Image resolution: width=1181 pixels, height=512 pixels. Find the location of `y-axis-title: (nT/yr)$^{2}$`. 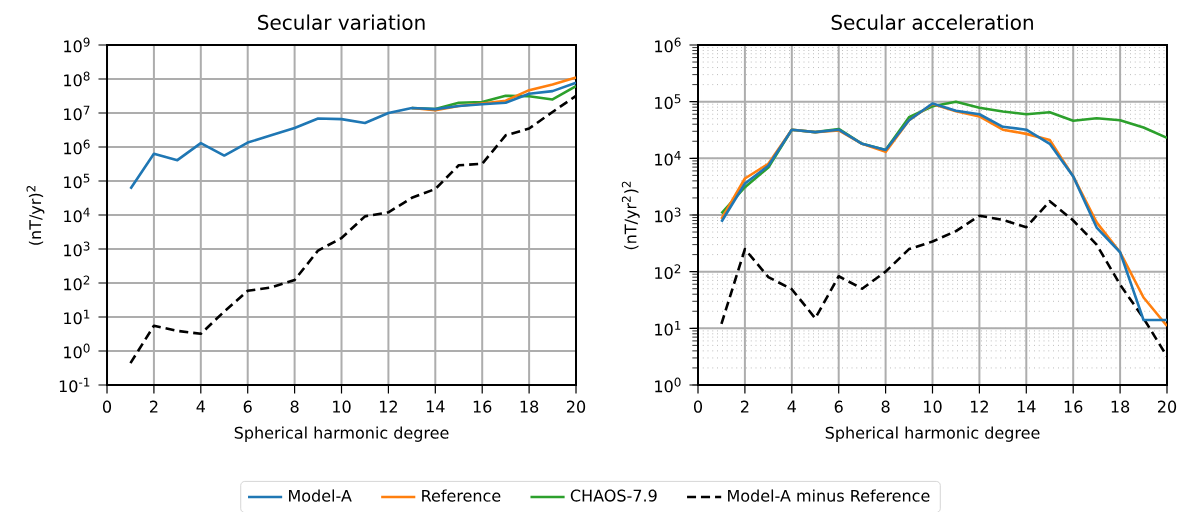

y-axis-title: (nT/yr)$^{2}$ is located at coordinates (35, 215).